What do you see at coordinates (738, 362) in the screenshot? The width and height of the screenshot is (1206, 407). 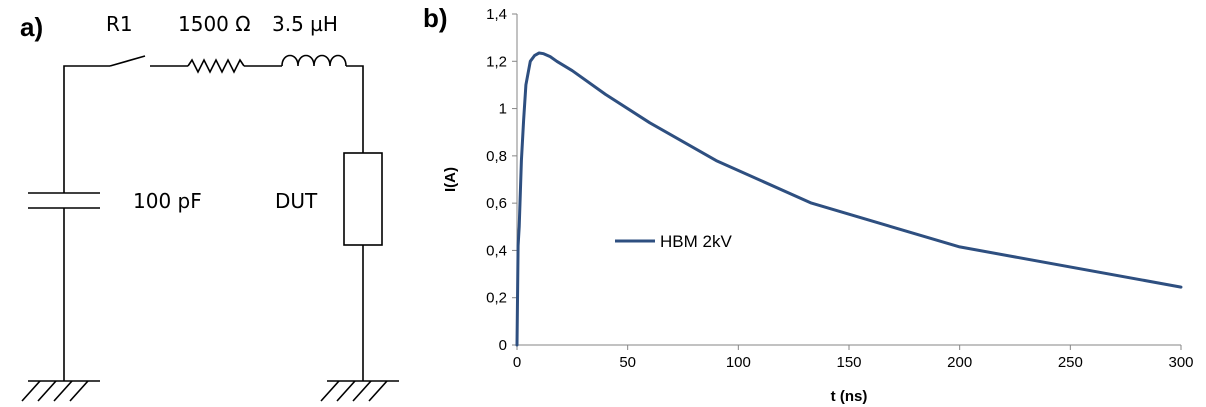 I see `x-tick-label: 100` at bounding box center [738, 362].